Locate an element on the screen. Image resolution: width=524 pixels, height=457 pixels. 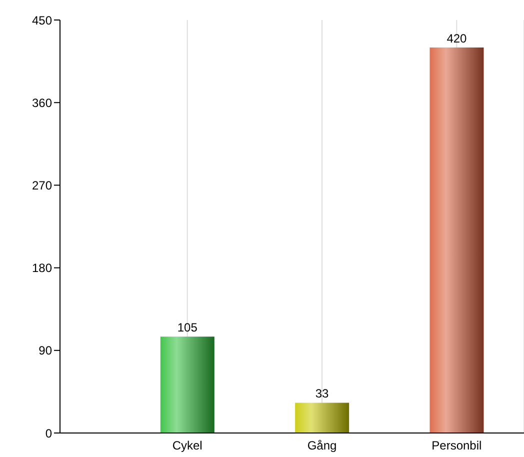
x-tick-label: Personbil is located at coordinates (457, 445).